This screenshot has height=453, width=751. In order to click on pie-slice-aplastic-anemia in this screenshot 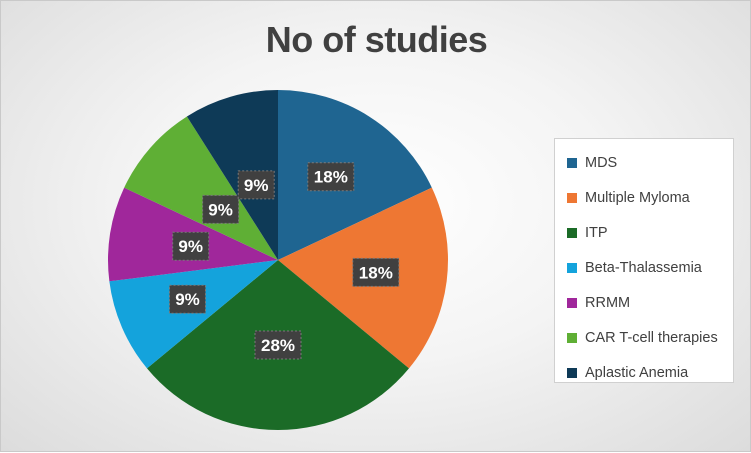, I will do `click(232, 175)`.